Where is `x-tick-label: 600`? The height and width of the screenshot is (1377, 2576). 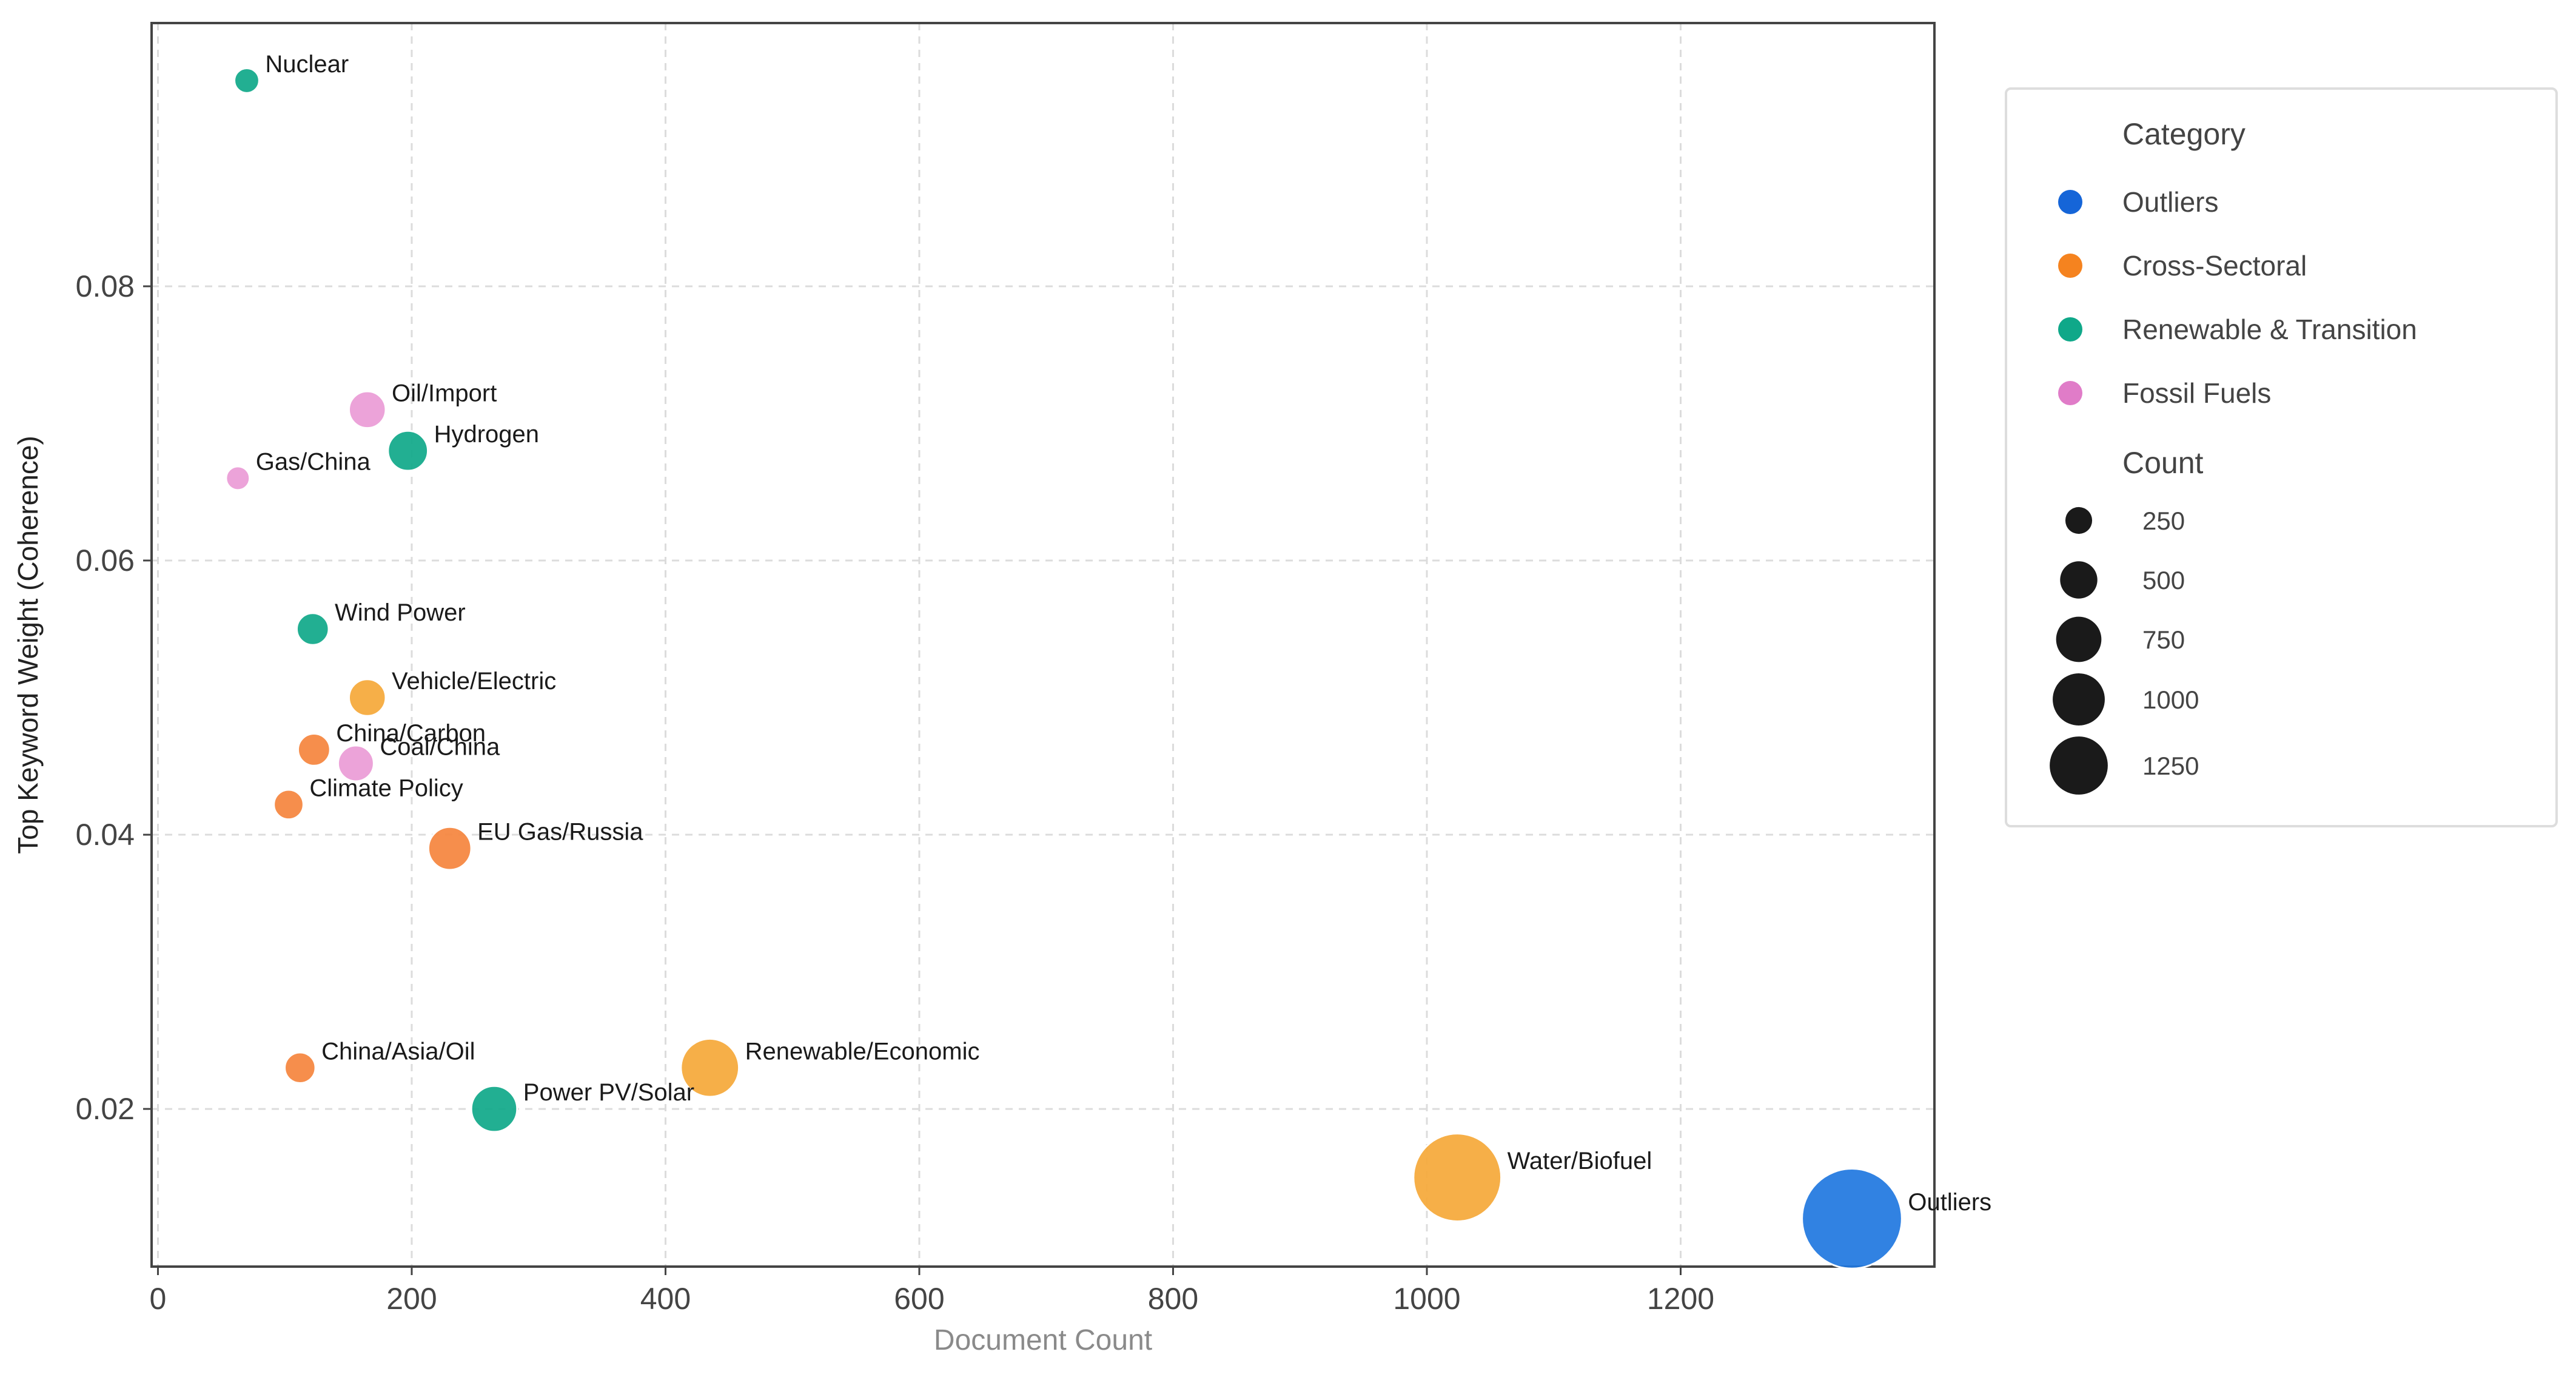
x-tick-label: 600 is located at coordinates (919, 1299).